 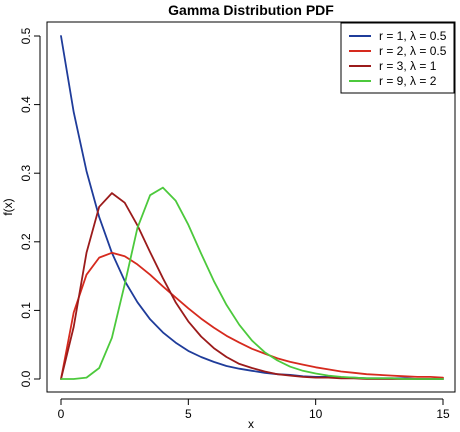 I want to click on x-axis-label: x, so click(x=251, y=424).